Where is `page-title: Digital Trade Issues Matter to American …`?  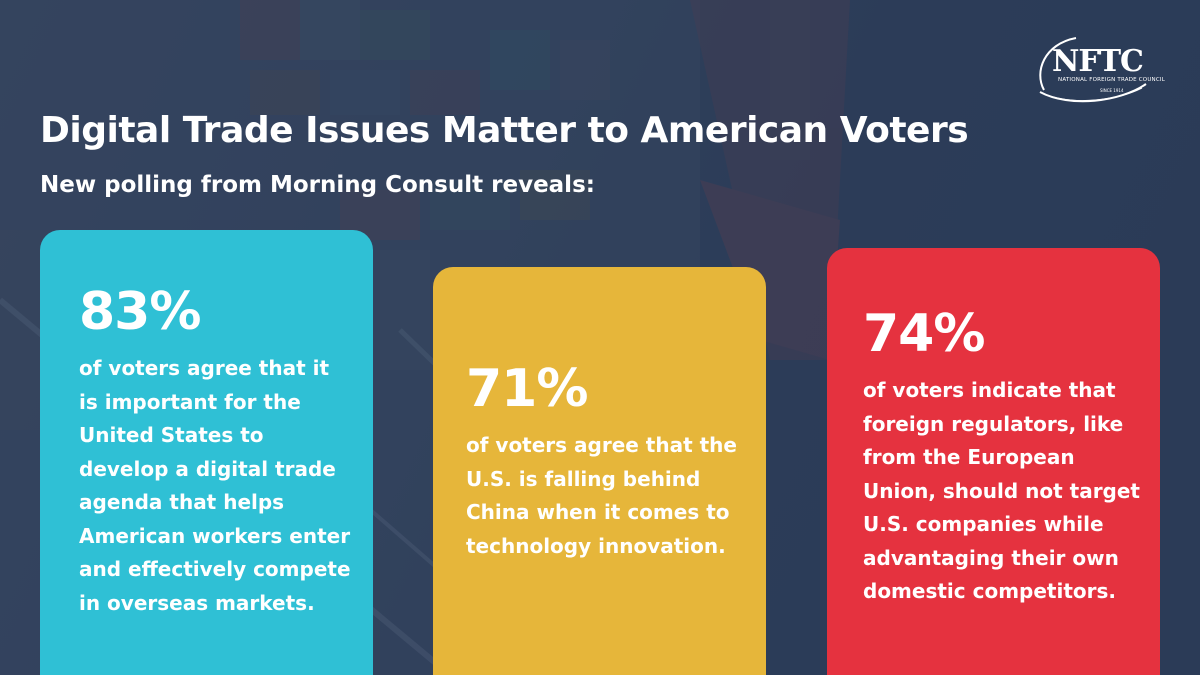
page-title: Digital Trade Issues Matter to American … is located at coordinates (504, 130).